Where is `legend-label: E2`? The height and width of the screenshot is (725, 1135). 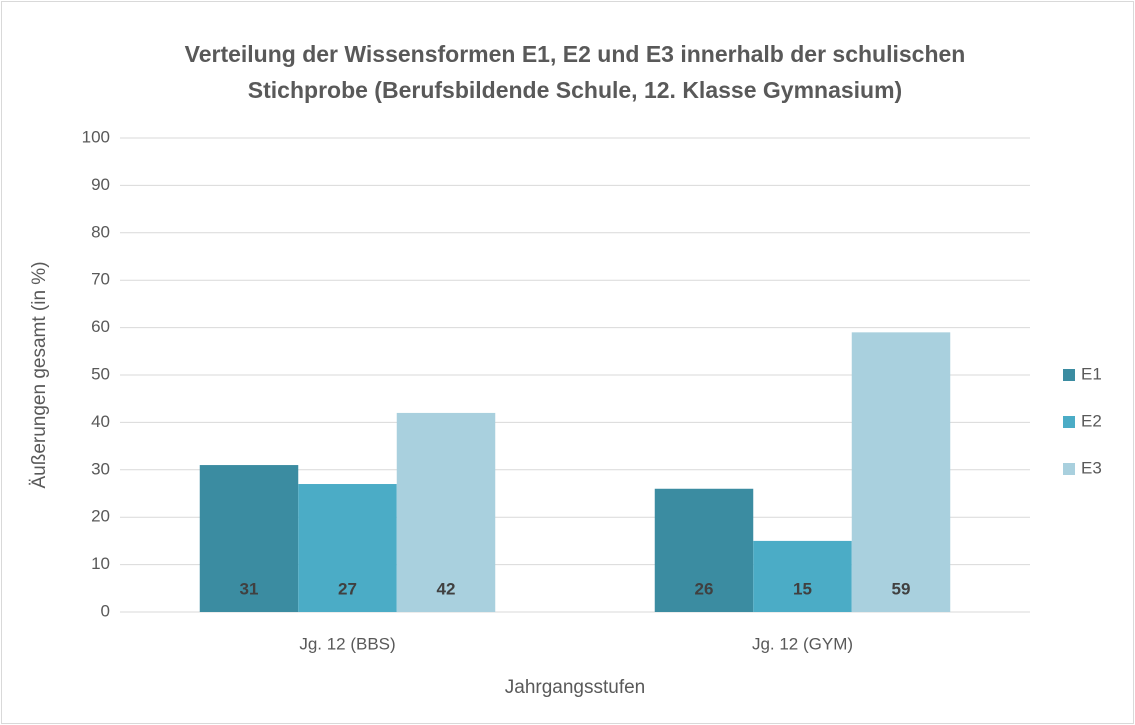
legend-label: E2 is located at coordinates (1091, 420).